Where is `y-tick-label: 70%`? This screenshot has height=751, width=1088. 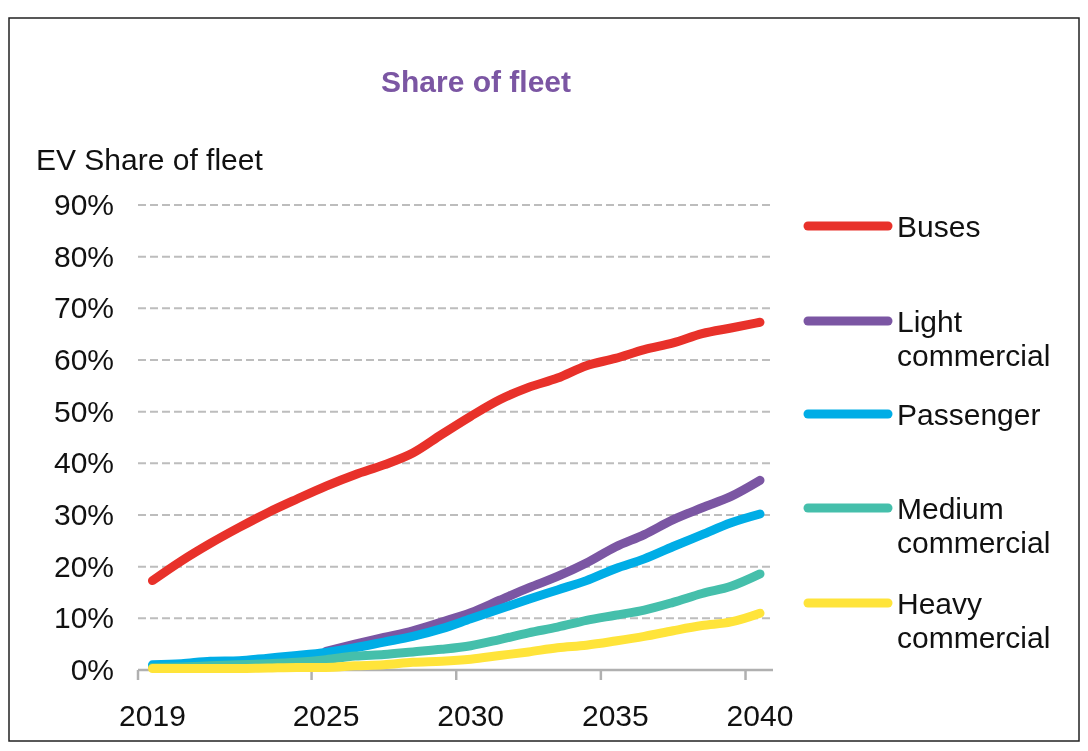 y-tick-label: 70% is located at coordinates (83, 308).